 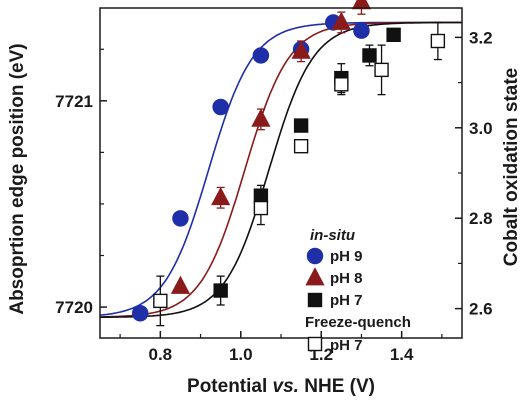 What do you see at coordinates (286, 386) in the screenshot?
I see `x-axis-title-italic: vs.` at bounding box center [286, 386].